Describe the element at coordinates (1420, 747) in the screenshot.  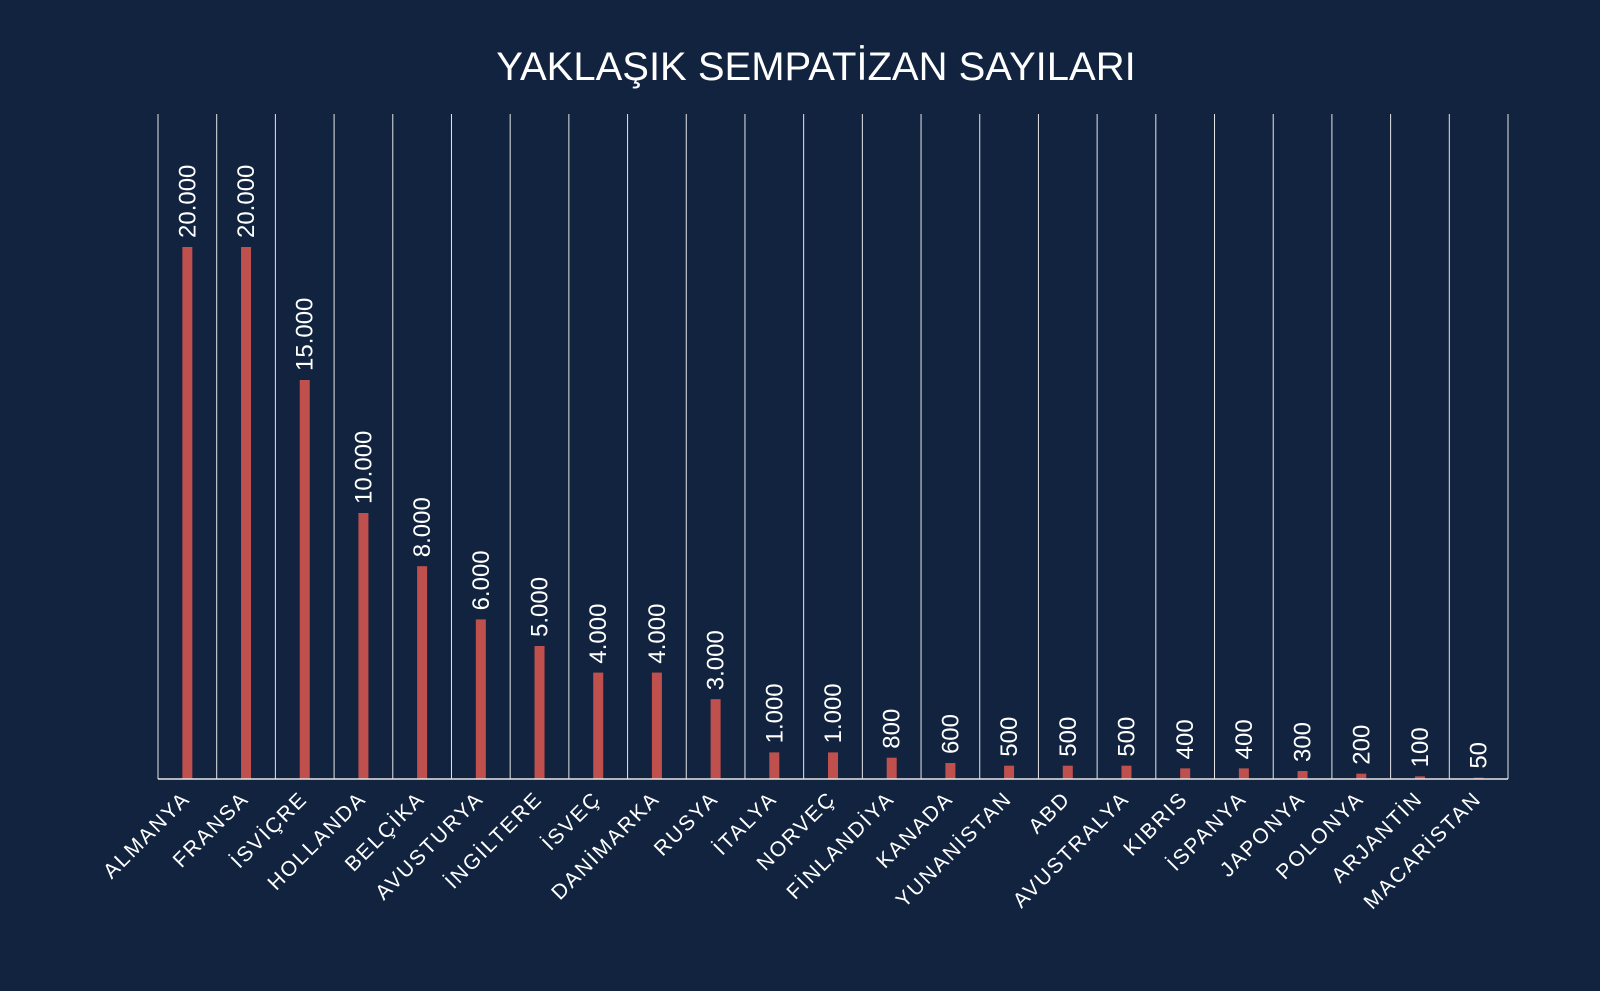
I see `data-label-22: 100` at that location.